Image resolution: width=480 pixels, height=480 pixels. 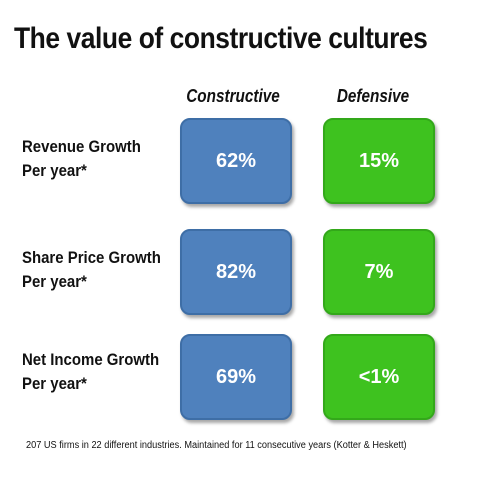 What do you see at coordinates (88, 159) in the screenshot?
I see `row-label-revenue-growth: Revenue Growth Per year*` at bounding box center [88, 159].